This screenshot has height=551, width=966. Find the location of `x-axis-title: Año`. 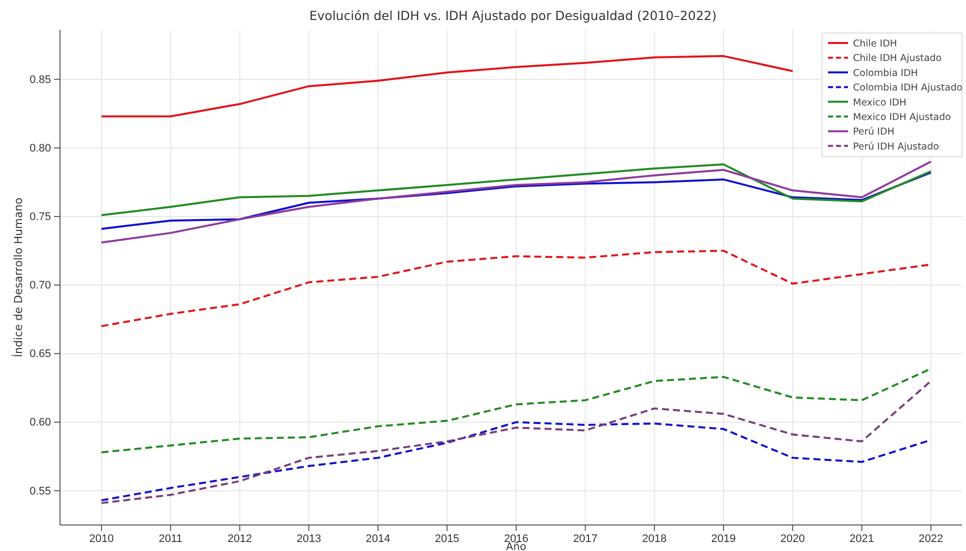

x-axis-title: Año is located at coordinates (516, 546).